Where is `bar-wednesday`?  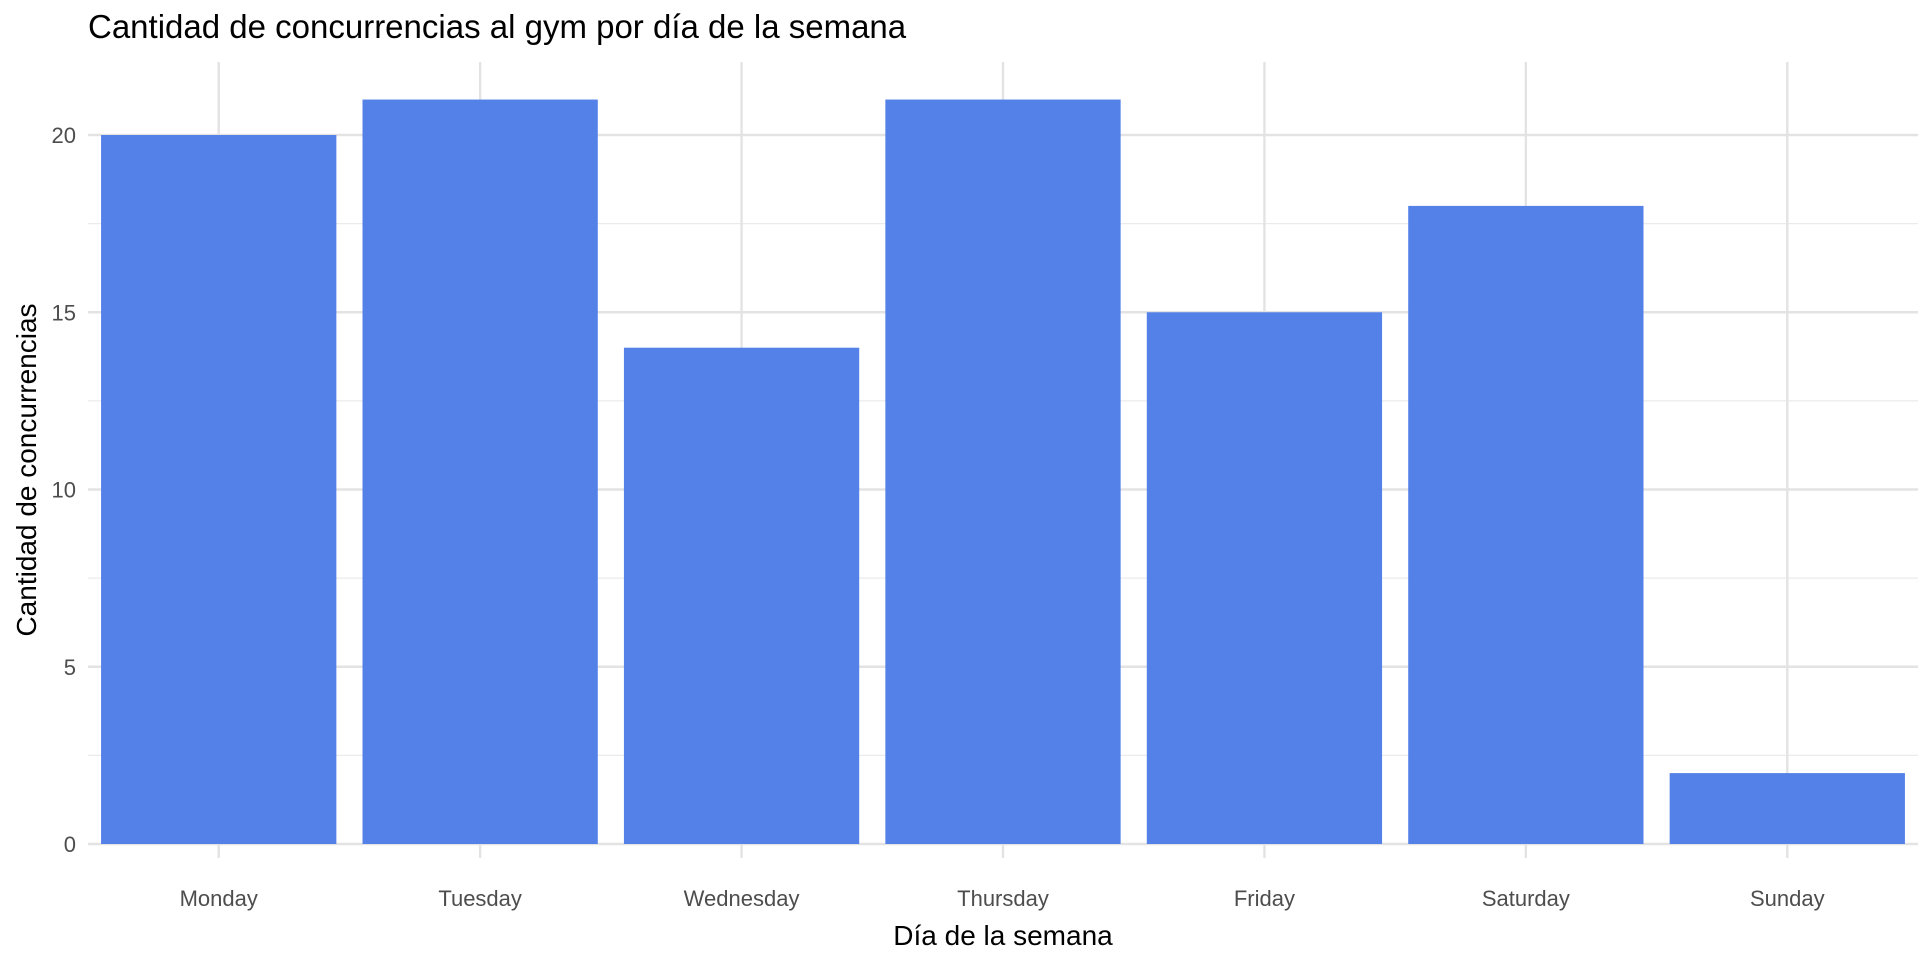 bar-wednesday is located at coordinates (741, 595).